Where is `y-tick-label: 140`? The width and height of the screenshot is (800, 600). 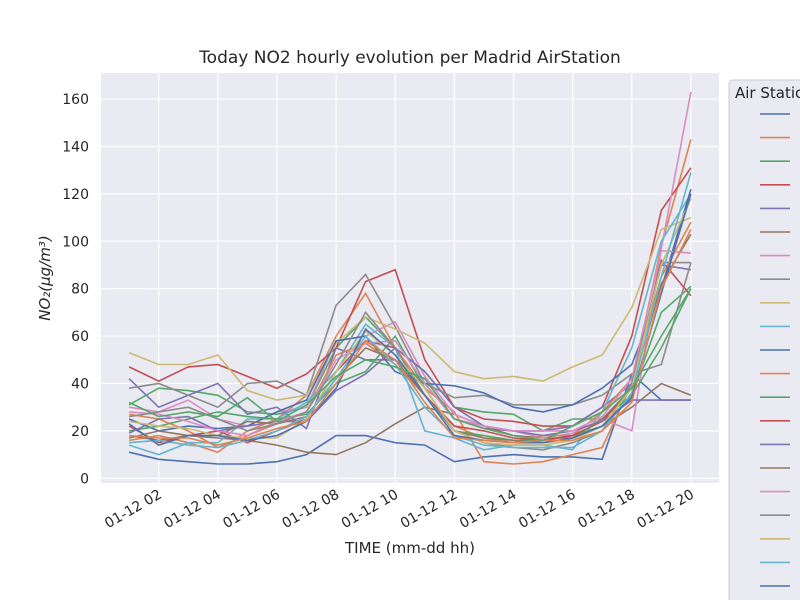
y-tick-label: 140 is located at coordinates (75, 147).